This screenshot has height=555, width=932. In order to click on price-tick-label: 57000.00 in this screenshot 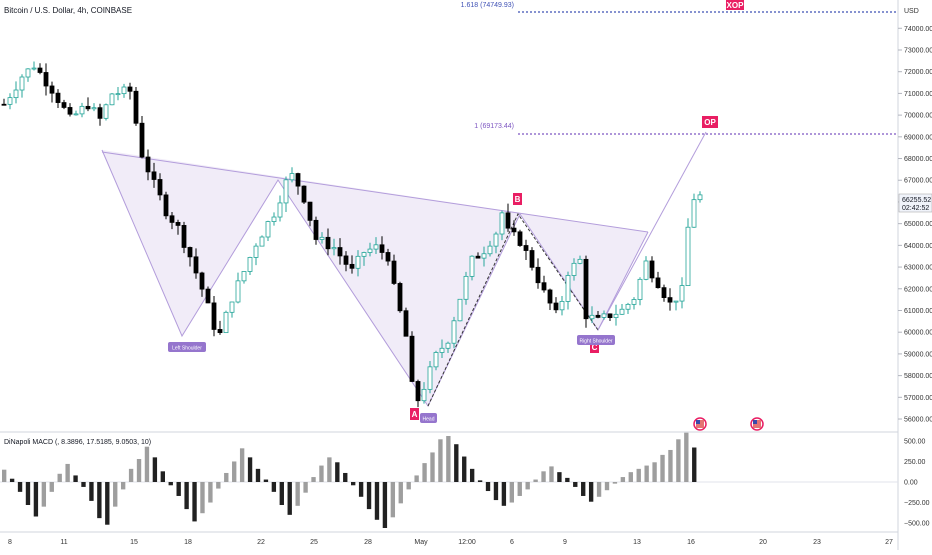, I will do `click(918, 398)`.